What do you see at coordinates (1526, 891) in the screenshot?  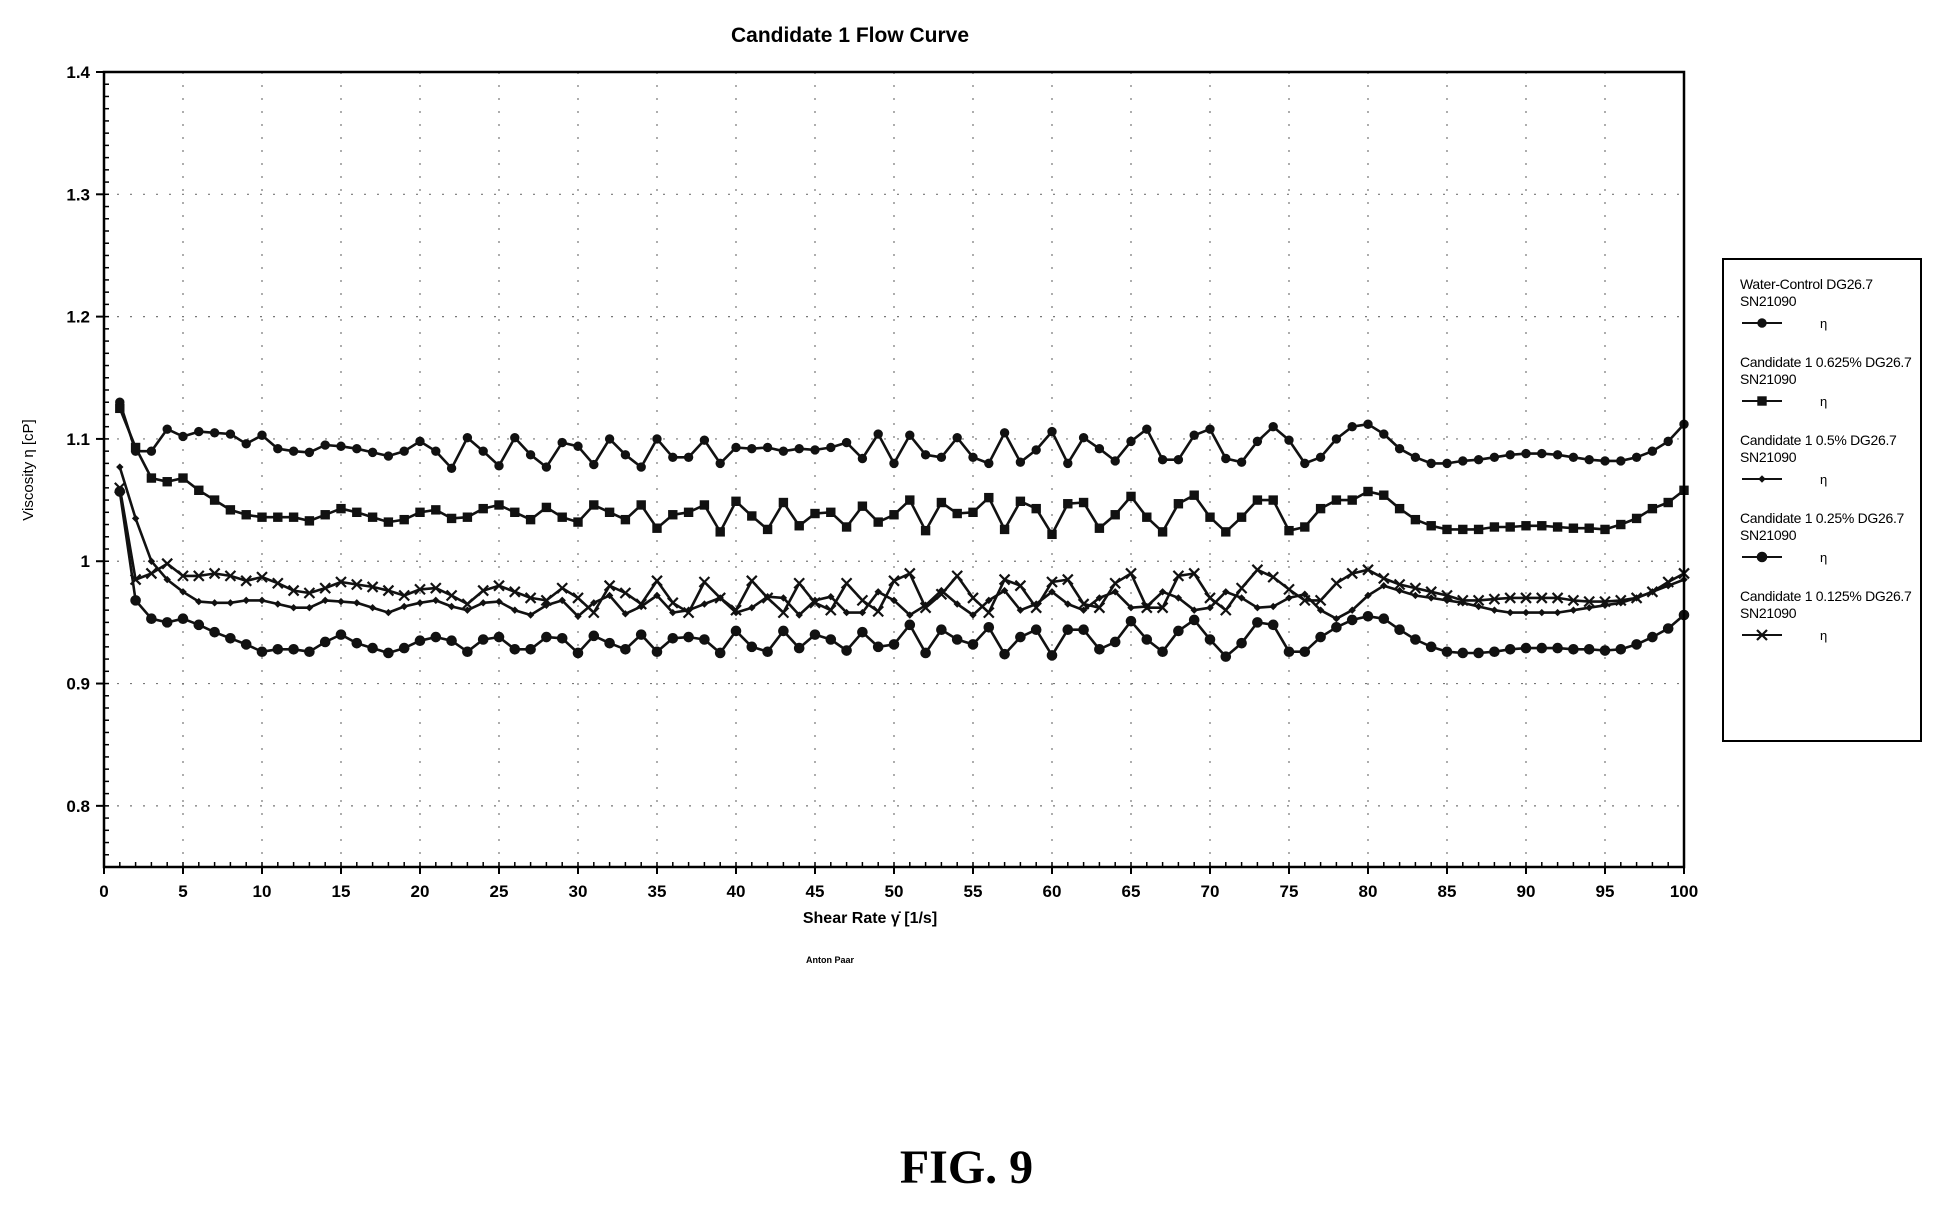 I see `x-tick-label: 90` at bounding box center [1526, 891].